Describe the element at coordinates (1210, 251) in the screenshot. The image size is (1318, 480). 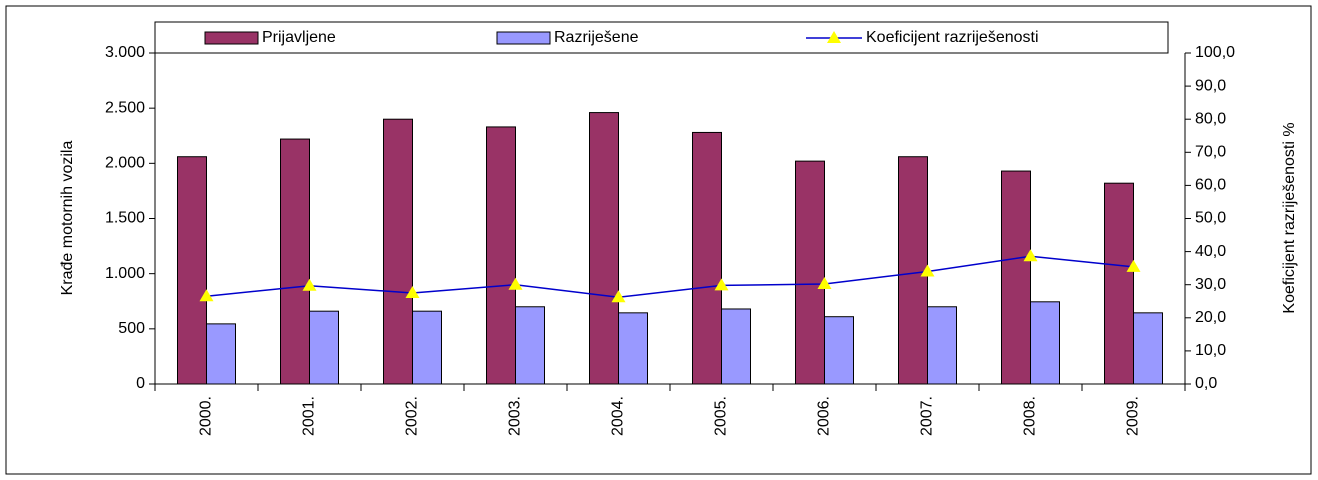
I see `y2-tick-label: 40,0` at that location.